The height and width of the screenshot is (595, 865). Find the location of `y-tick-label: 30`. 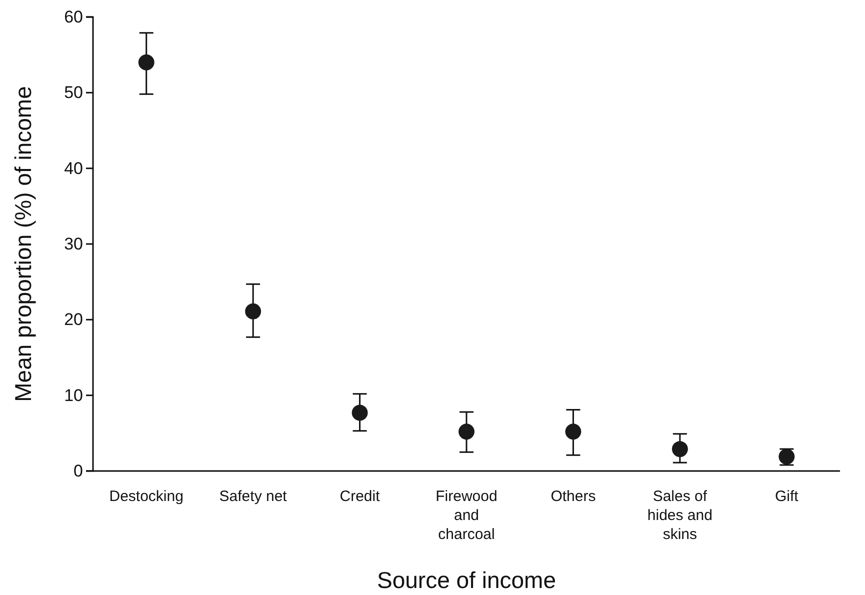

y-tick-label: 30 is located at coordinates (73, 244).